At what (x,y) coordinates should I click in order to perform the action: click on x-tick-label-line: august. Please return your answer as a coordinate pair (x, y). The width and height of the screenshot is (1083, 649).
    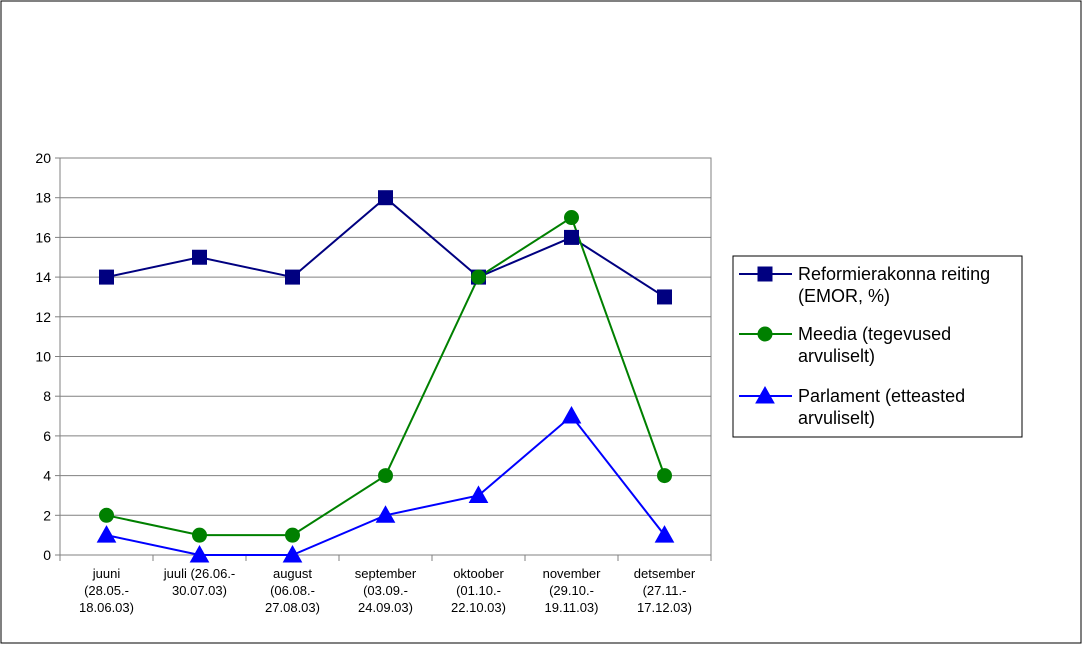
    Looking at the image, I should click on (292, 573).